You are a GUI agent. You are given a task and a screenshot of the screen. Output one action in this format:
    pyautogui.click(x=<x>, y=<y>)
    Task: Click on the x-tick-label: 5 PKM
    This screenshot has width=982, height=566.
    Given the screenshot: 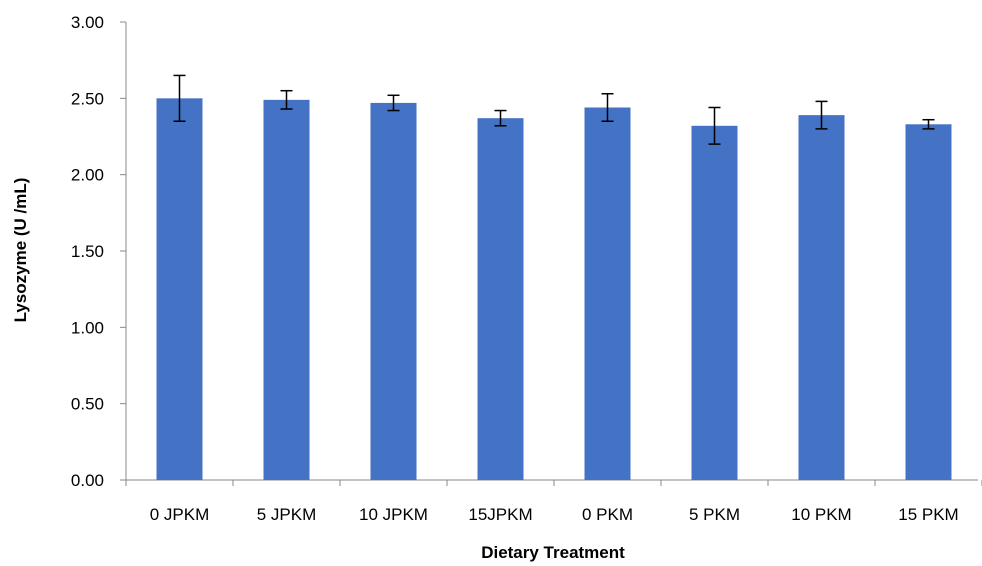 What is the action you would take?
    pyautogui.click(x=714, y=514)
    